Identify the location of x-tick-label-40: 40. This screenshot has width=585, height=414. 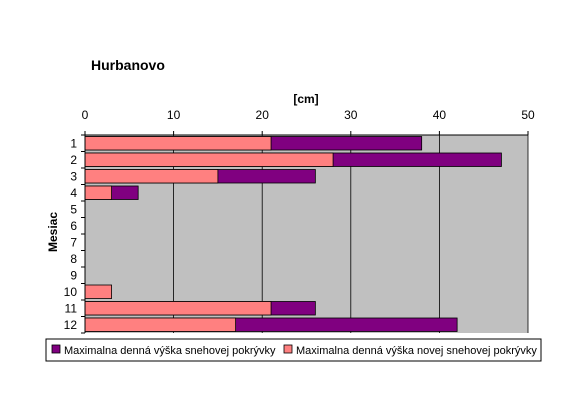
(440, 115).